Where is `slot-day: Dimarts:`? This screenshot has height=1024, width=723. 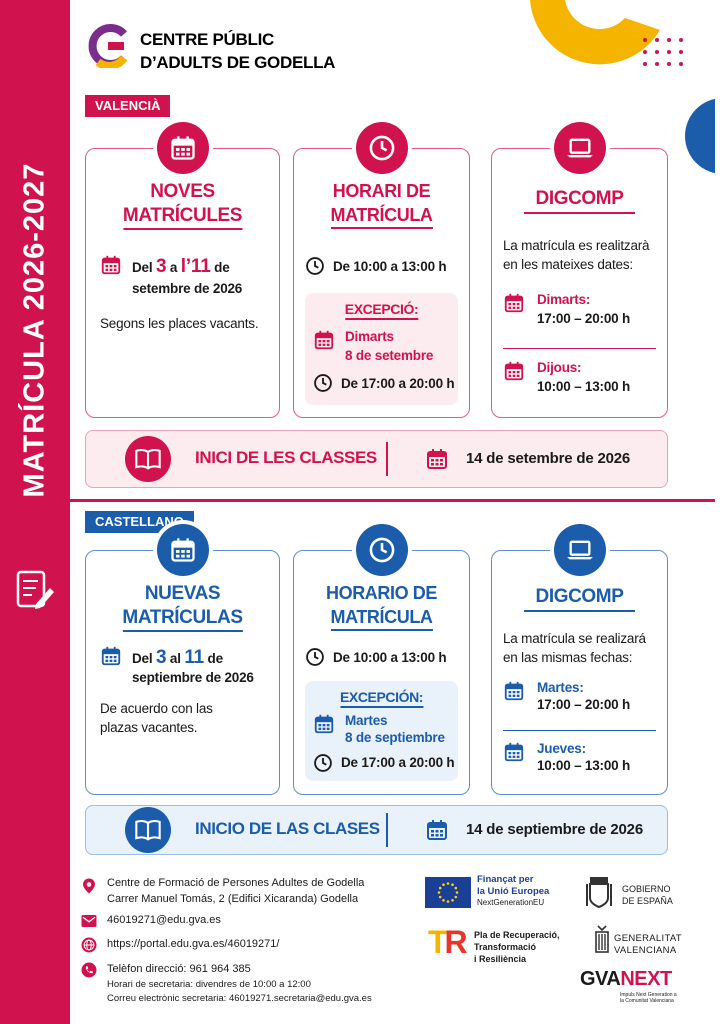
slot-day: Dimarts: is located at coordinates (564, 299).